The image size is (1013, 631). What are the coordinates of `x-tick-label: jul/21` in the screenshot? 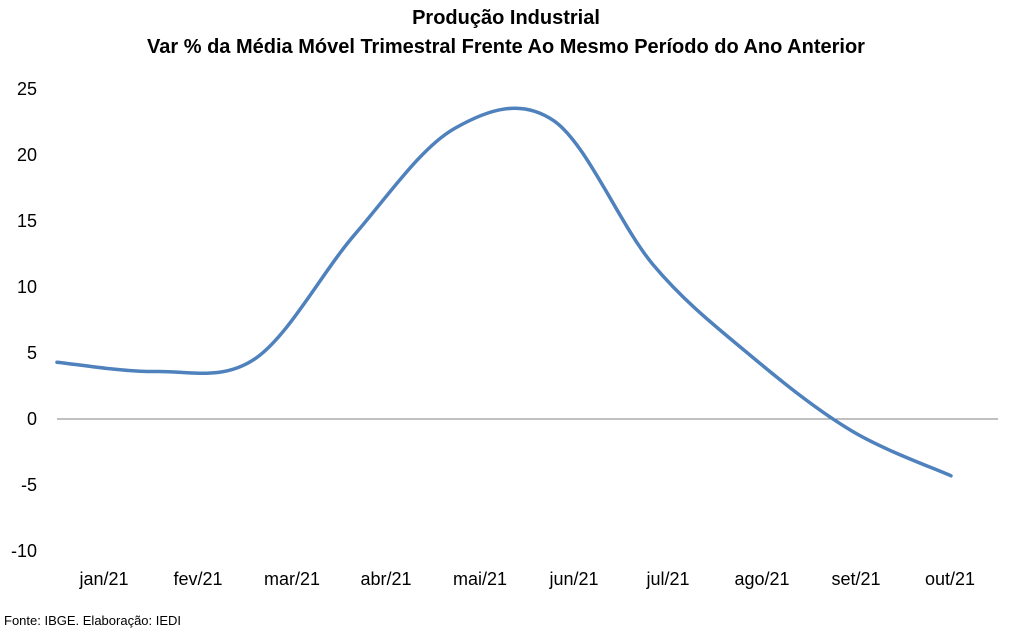 It's located at (667, 579).